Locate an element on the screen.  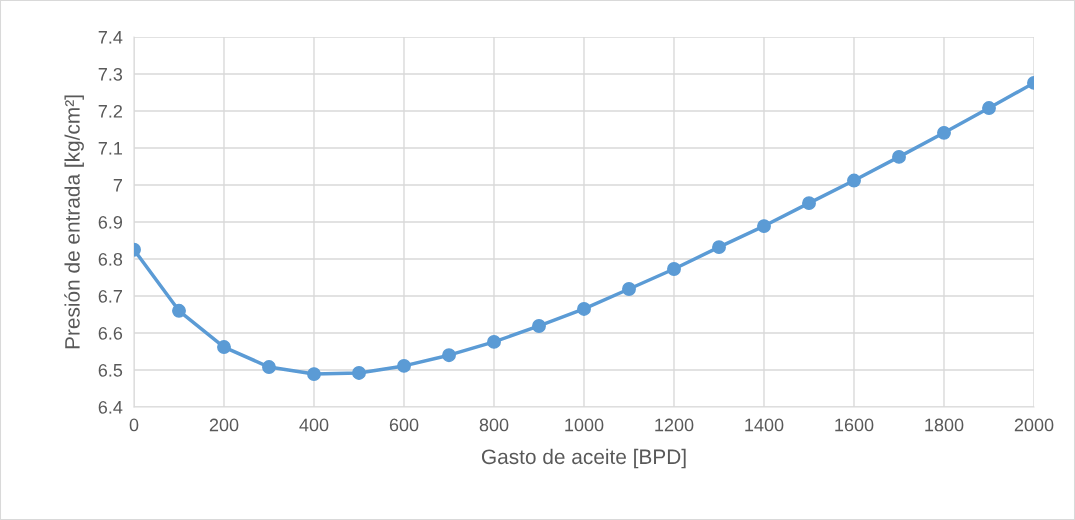
y-tick-label: 7.2 is located at coordinates (110, 111).